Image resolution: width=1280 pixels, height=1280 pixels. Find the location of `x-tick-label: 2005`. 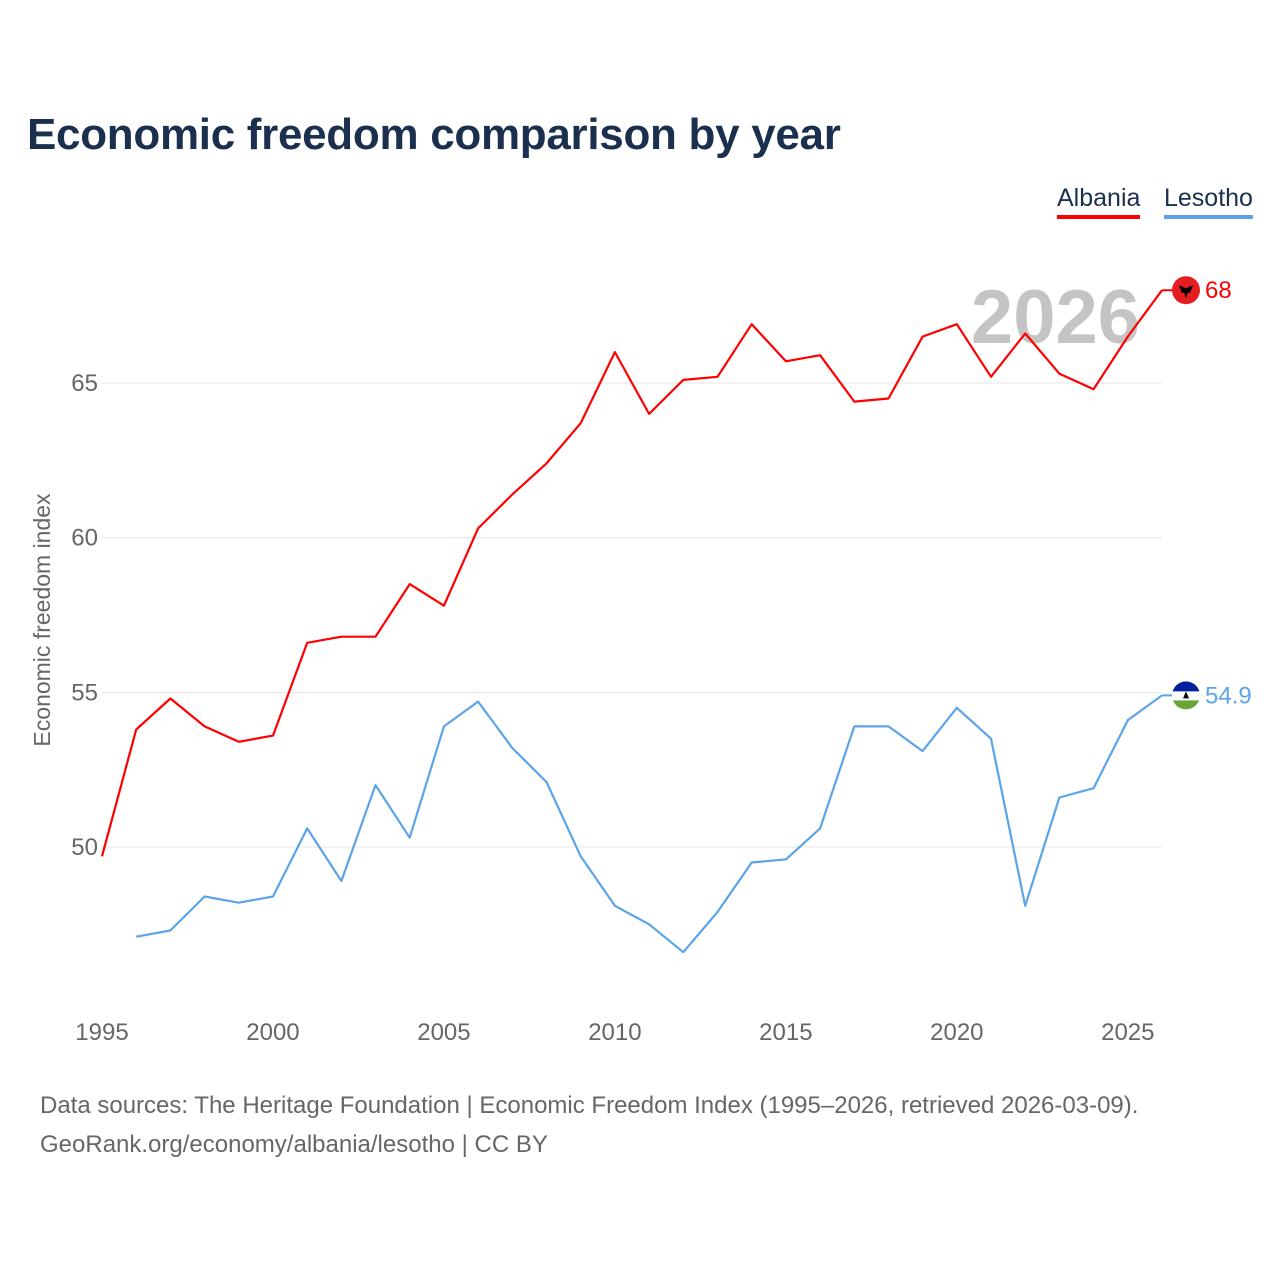

x-tick-label: 2005 is located at coordinates (443, 1032).